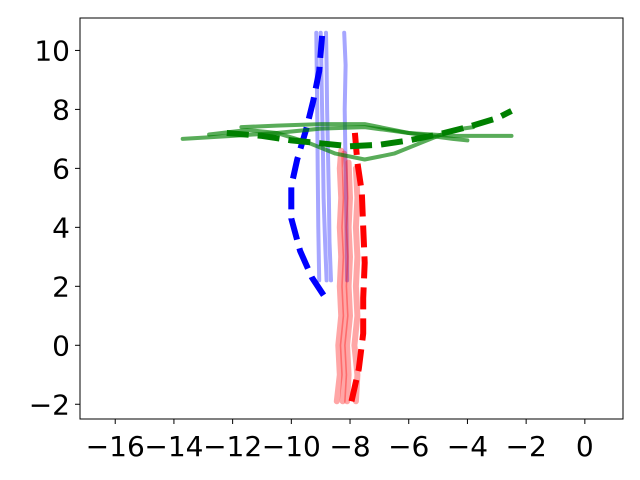  Describe the element at coordinates (61, 109) in the screenshot. I see `y-tick-label: 8` at that location.